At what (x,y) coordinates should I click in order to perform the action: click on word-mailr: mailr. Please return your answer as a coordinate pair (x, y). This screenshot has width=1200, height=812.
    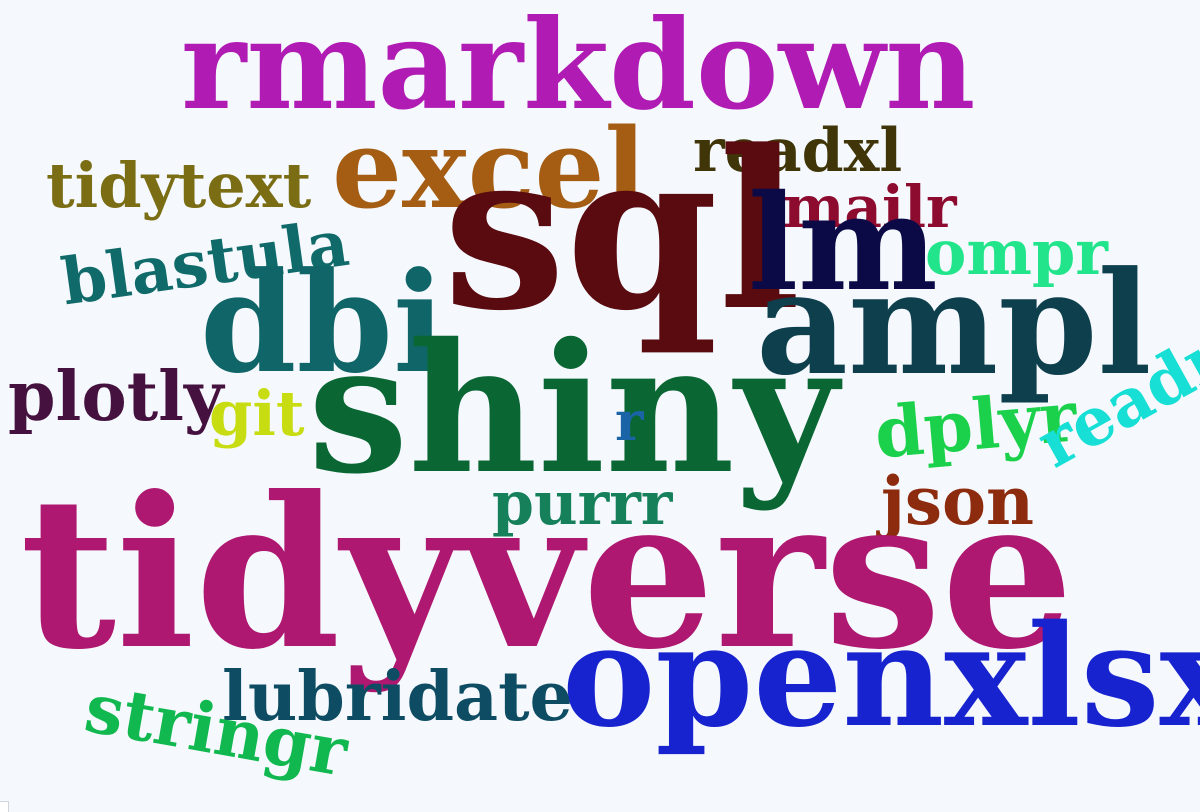
    Looking at the image, I should click on (870, 207).